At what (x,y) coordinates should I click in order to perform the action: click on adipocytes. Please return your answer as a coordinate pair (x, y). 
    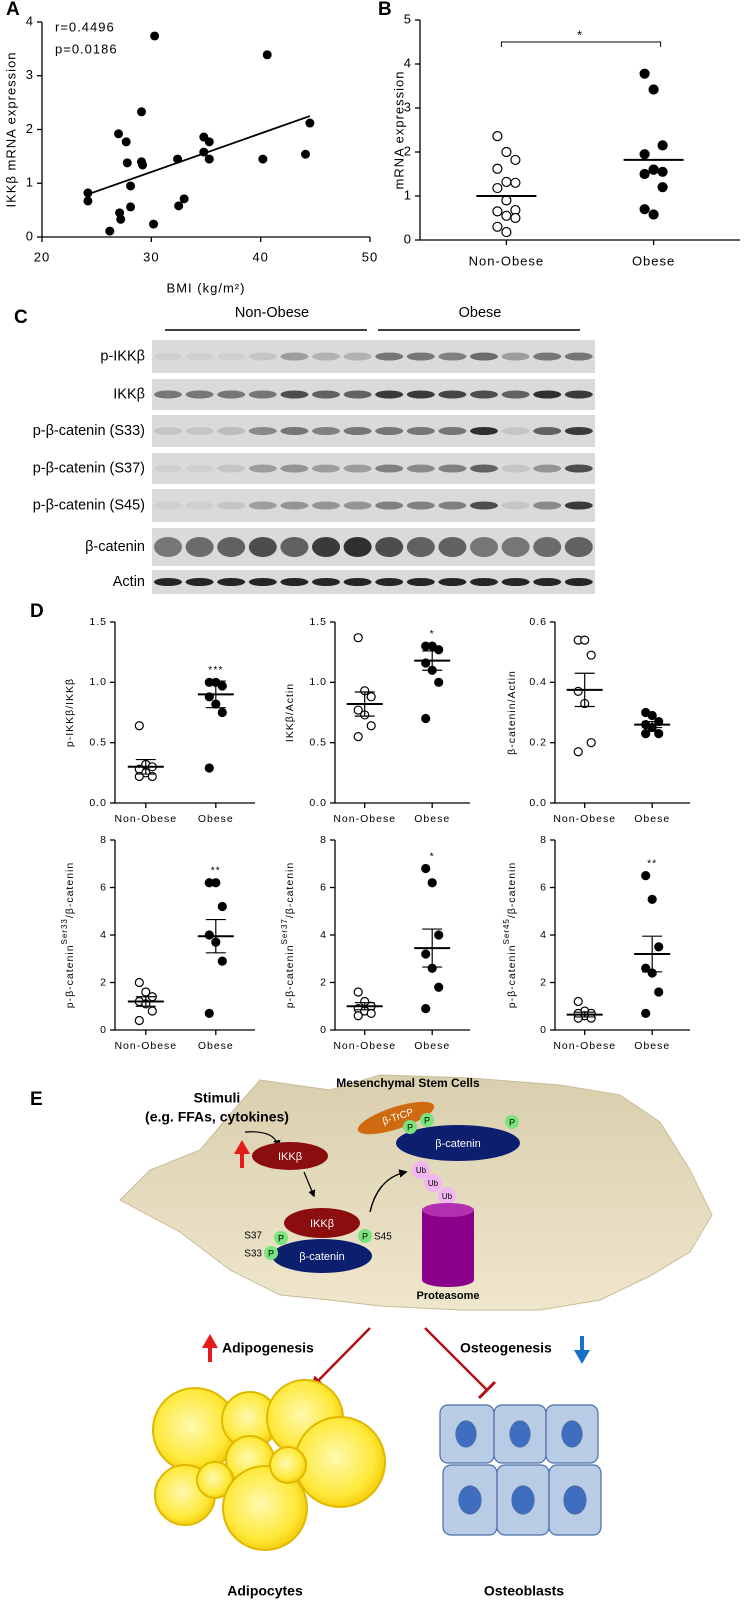
    Looking at the image, I should click on (269, 1465).